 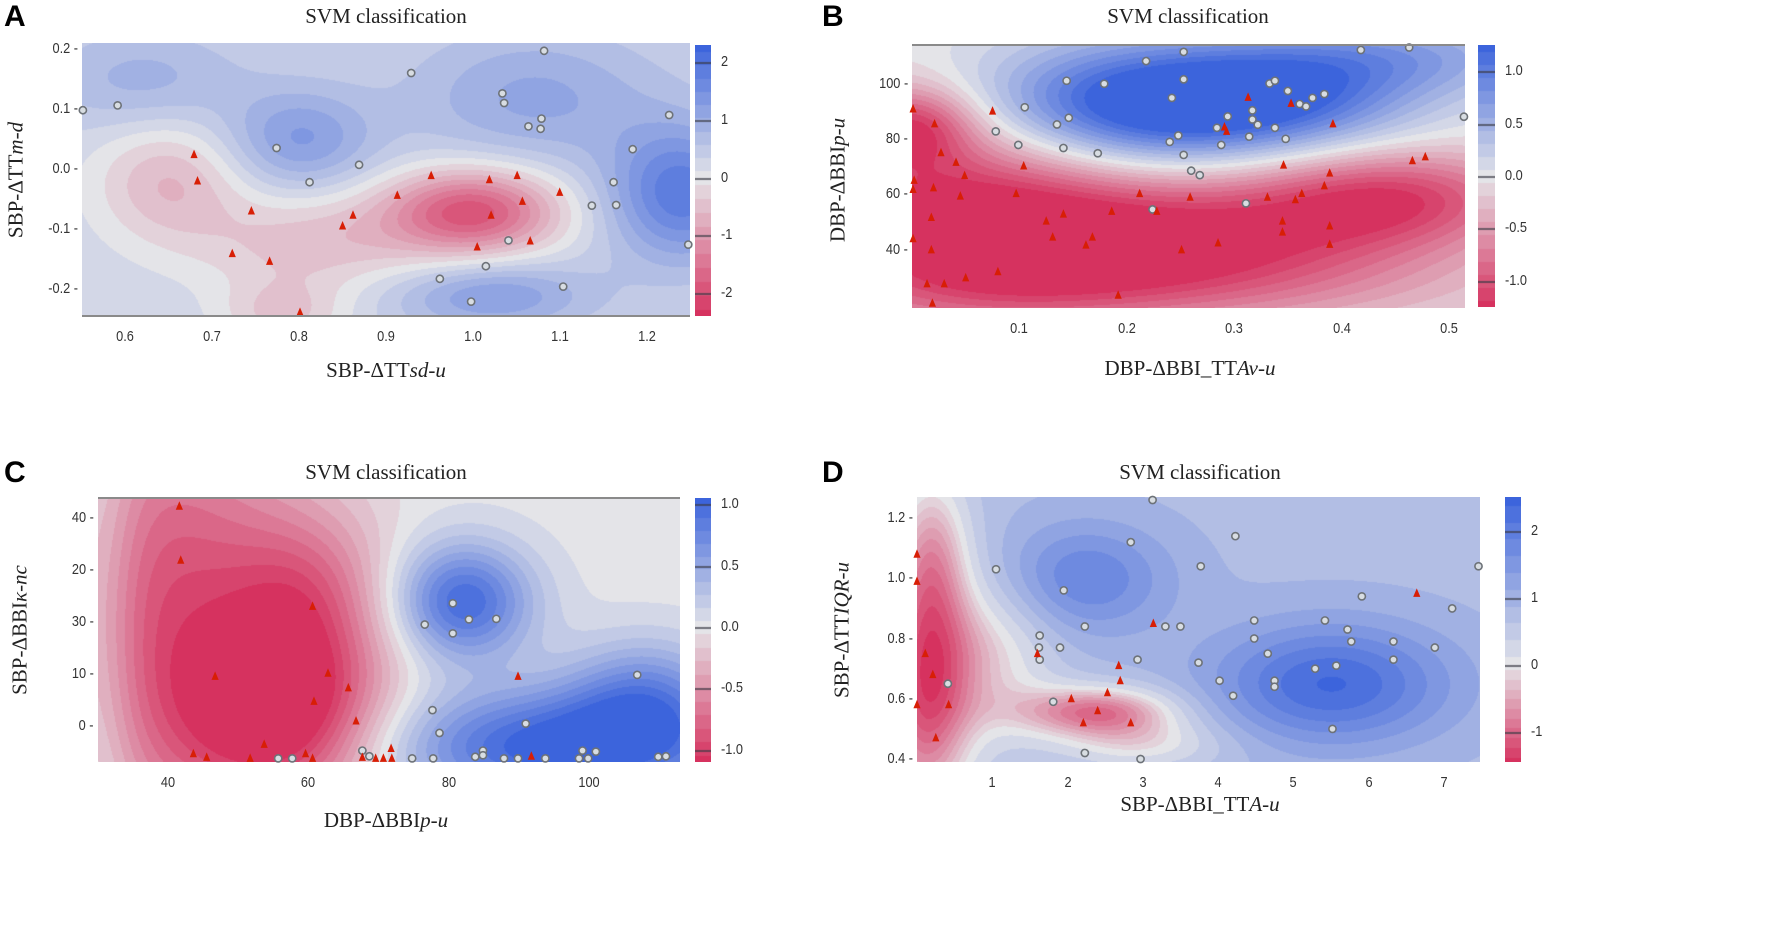 I want to click on scatter-points, so click(x=1189, y=175).